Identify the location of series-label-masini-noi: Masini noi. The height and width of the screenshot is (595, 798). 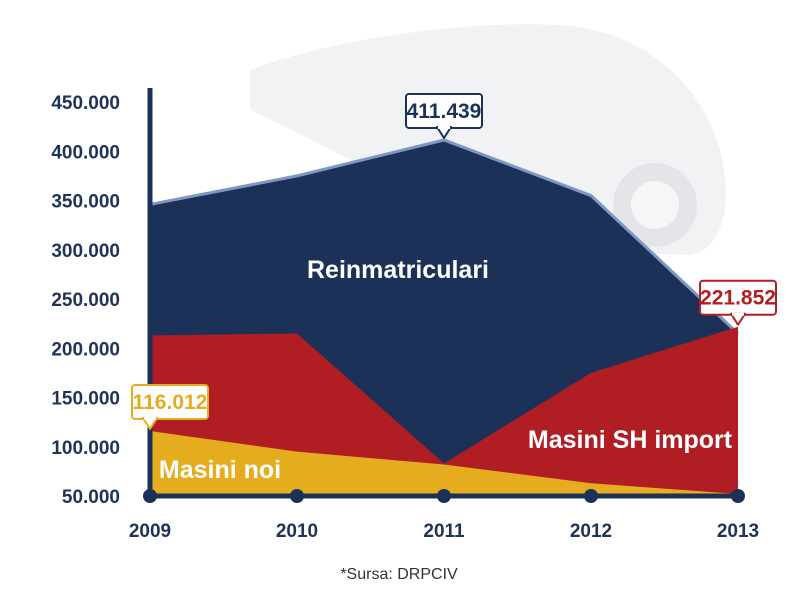
(220, 470).